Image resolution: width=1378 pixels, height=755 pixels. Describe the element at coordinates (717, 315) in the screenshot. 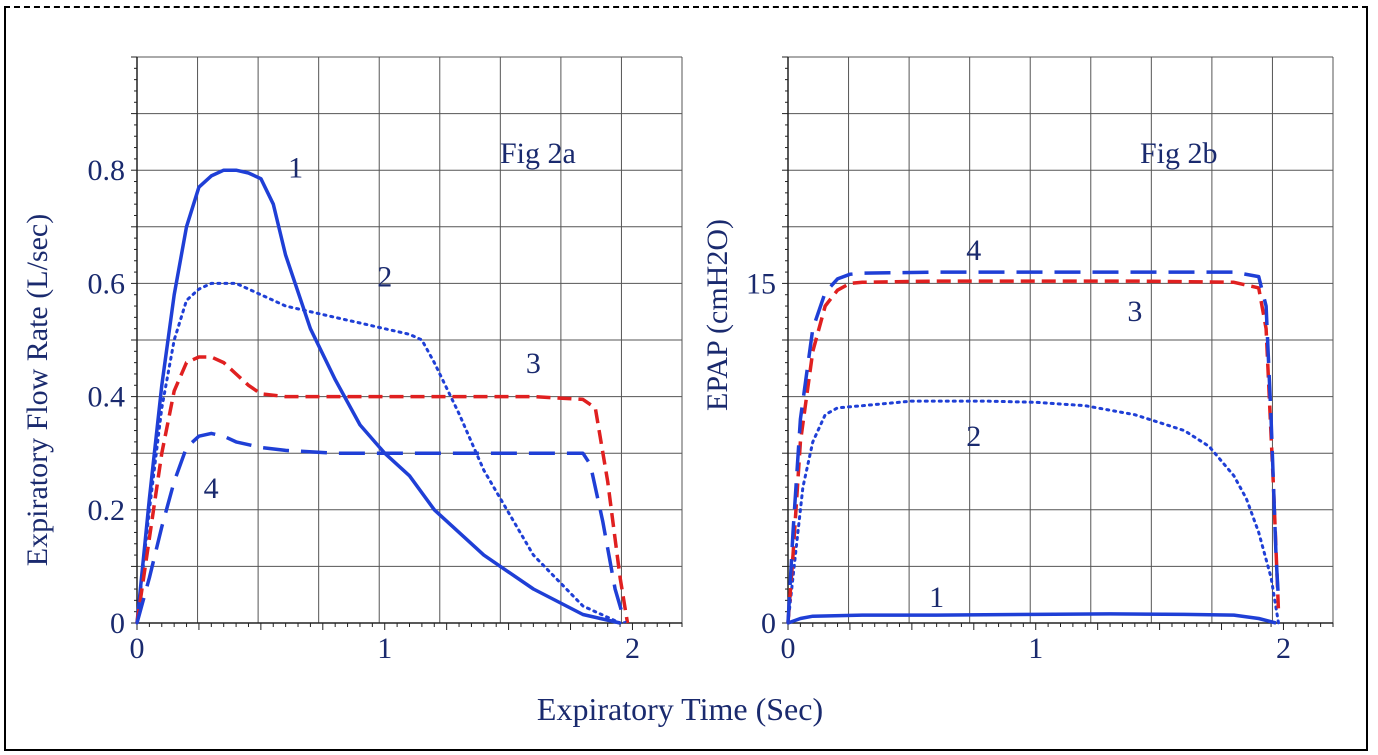

I see `ylabel-fig-2b: EPAP (cmH2O)` at that location.